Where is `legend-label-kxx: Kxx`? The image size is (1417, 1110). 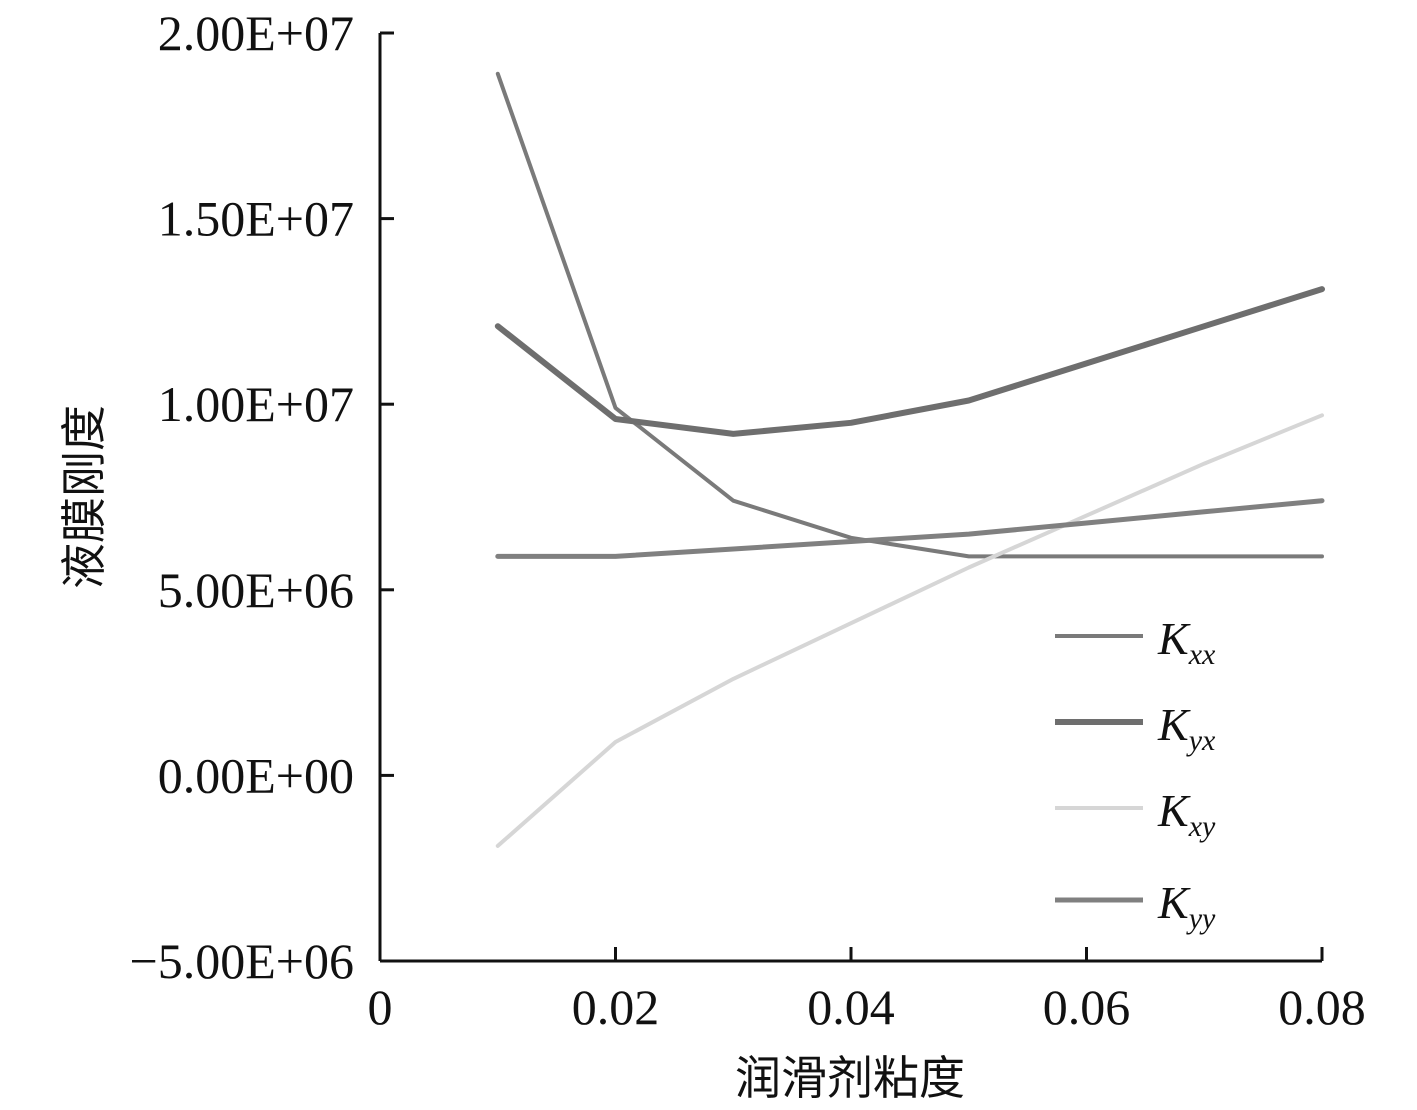 legend-label-kxx: Kxx is located at coordinates (1186, 642).